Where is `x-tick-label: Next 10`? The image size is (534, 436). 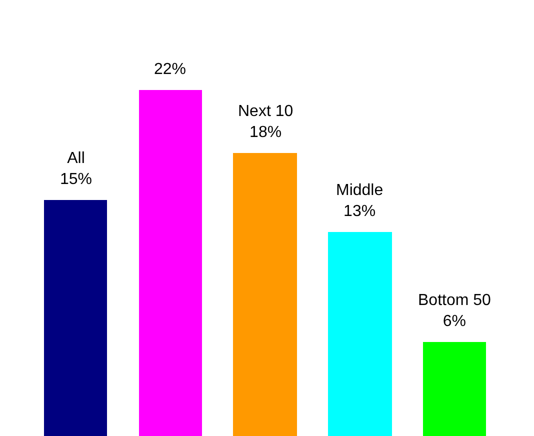
x-tick-label: Next 10 is located at coordinates (266, 111).